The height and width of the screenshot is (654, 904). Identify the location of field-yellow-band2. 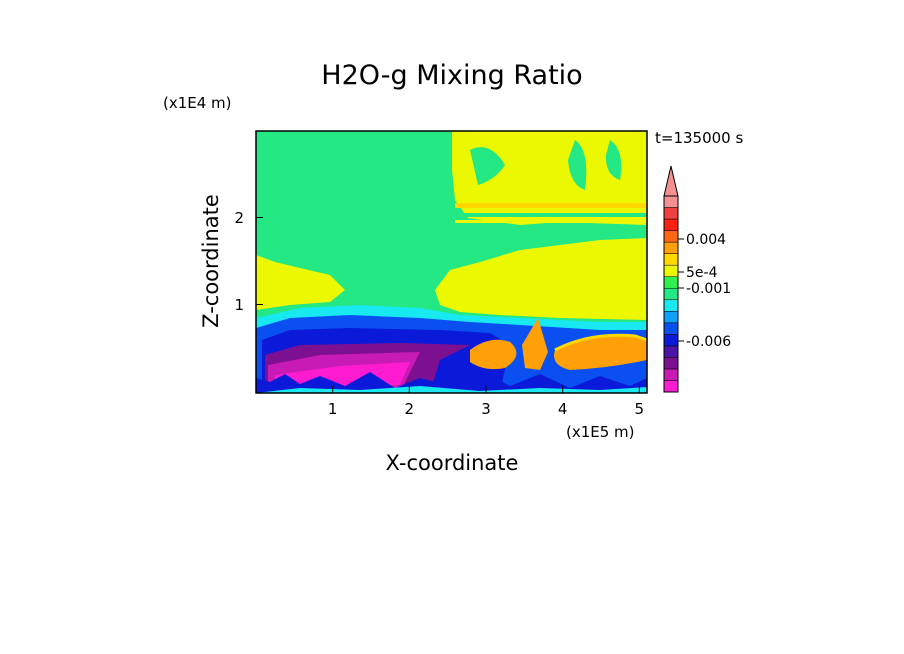
(551, 221).